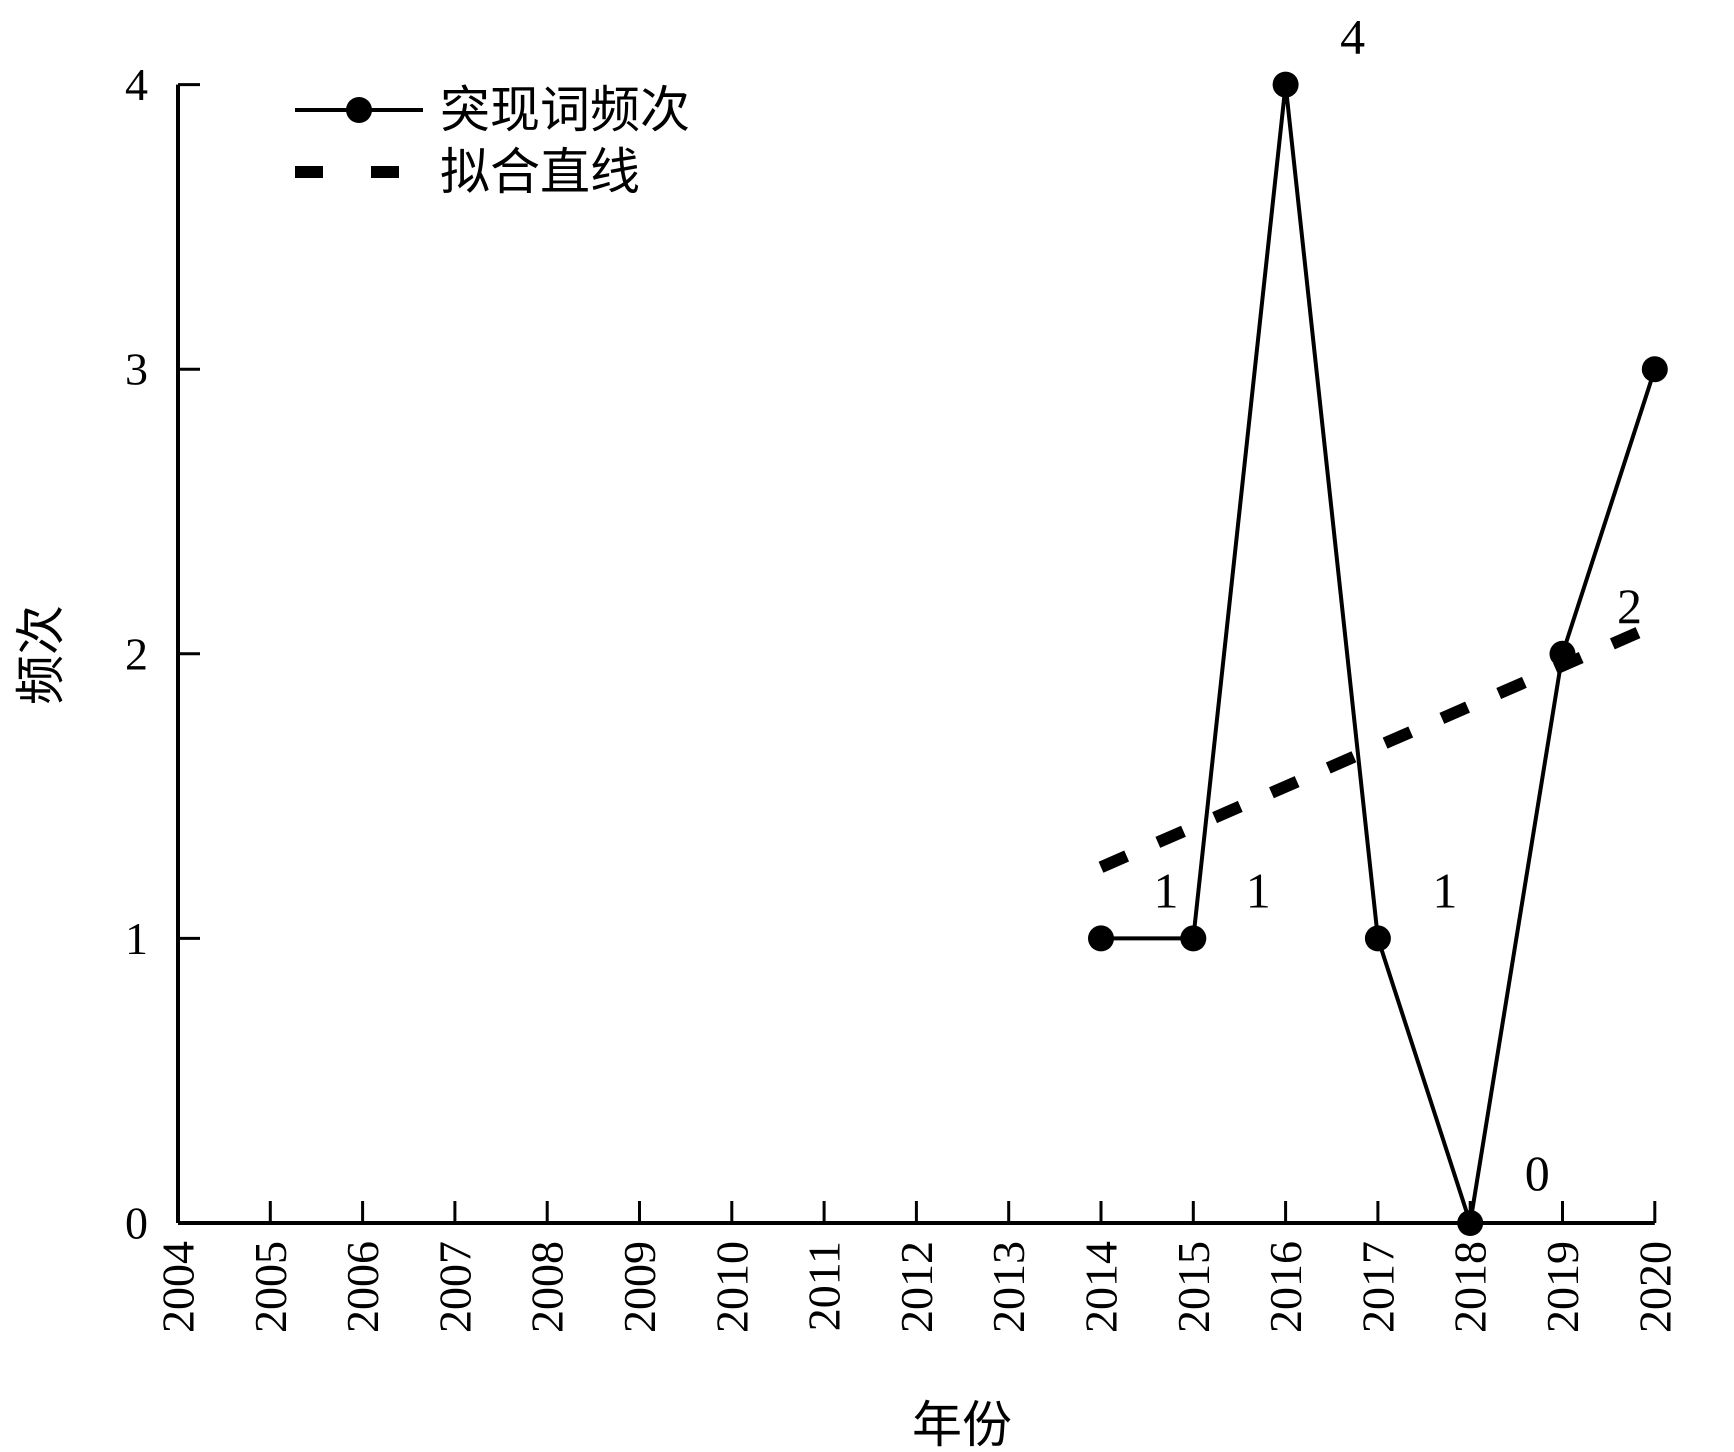 The image size is (1734, 1452). What do you see at coordinates (136, 84) in the screenshot?
I see `y-tick-label: 4` at bounding box center [136, 84].